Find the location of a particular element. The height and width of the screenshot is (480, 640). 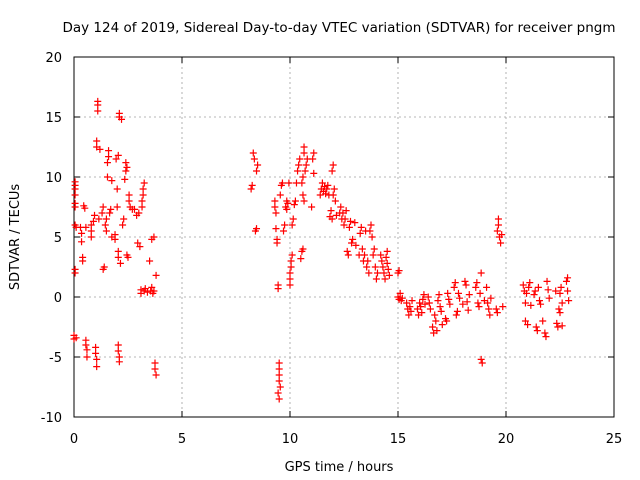

y-tick-label: -10 is located at coordinates (51, 418).